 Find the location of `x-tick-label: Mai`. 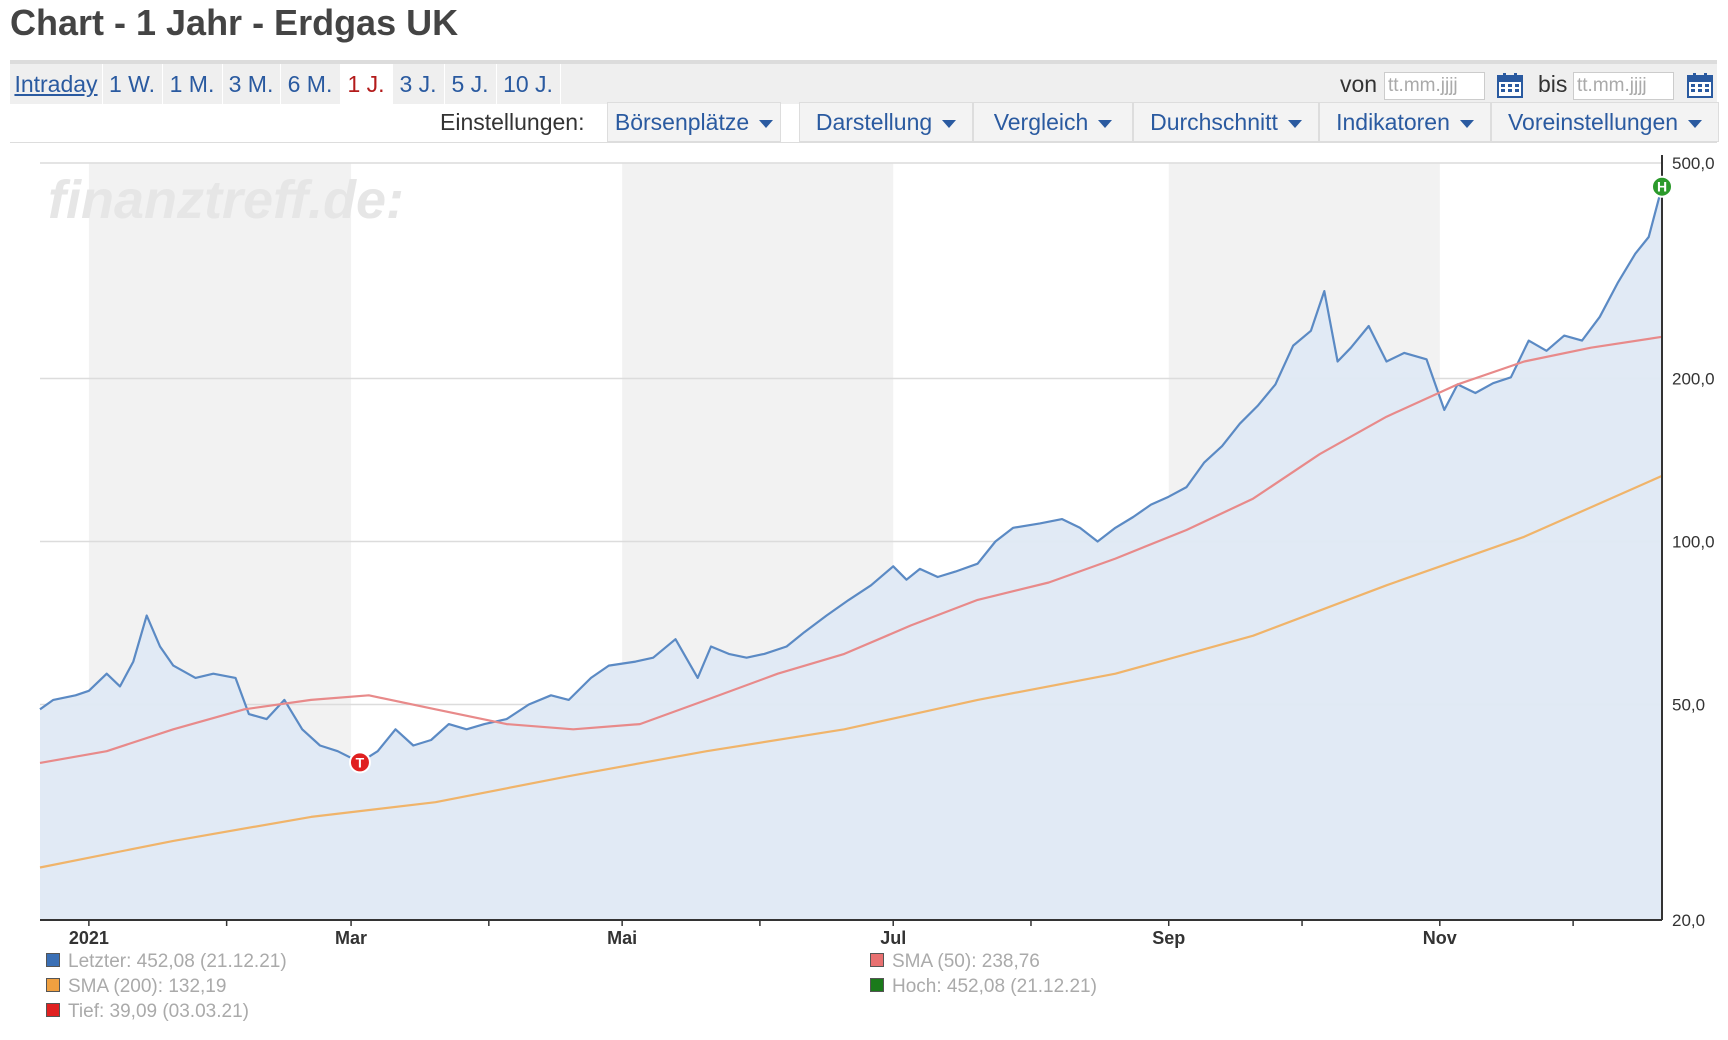

x-tick-label: Mai is located at coordinates (622, 938).